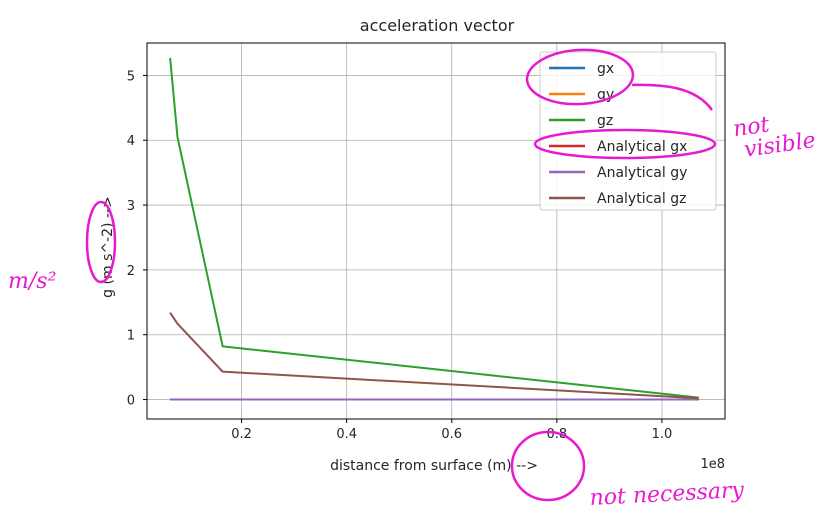 Image resolution: width=825 pixels, height=519 pixels. What do you see at coordinates (752, 127) in the screenshot?
I see `not-visible-line1: not` at bounding box center [752, 127].